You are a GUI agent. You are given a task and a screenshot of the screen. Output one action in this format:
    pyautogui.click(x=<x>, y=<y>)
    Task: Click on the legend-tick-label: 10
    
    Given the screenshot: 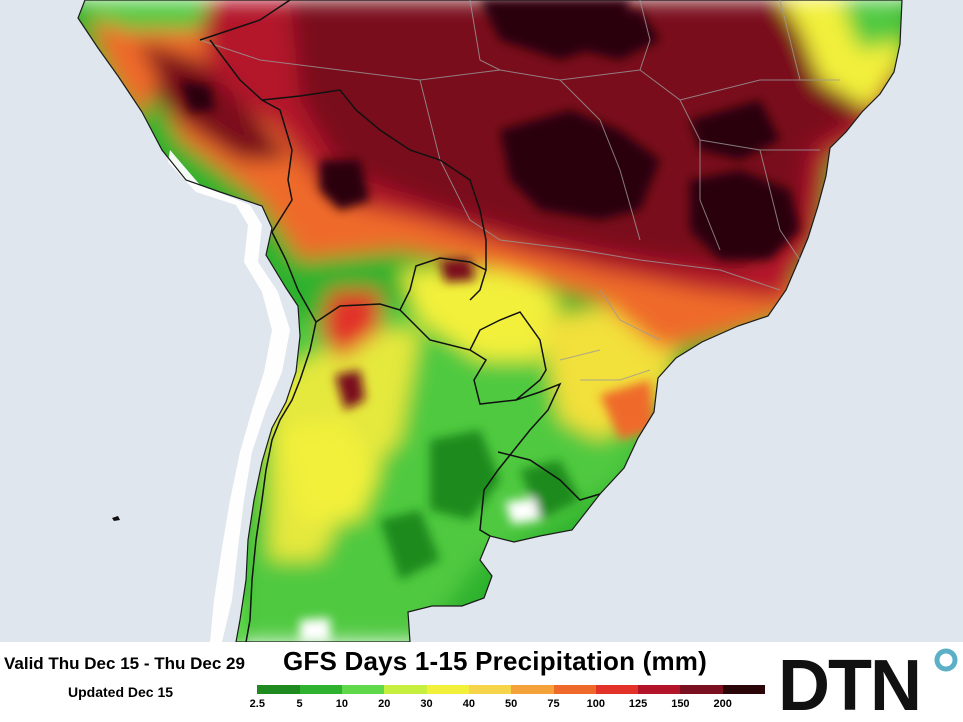 What is the action you would take?
    pyautogui.click(x=342, y=704)
    